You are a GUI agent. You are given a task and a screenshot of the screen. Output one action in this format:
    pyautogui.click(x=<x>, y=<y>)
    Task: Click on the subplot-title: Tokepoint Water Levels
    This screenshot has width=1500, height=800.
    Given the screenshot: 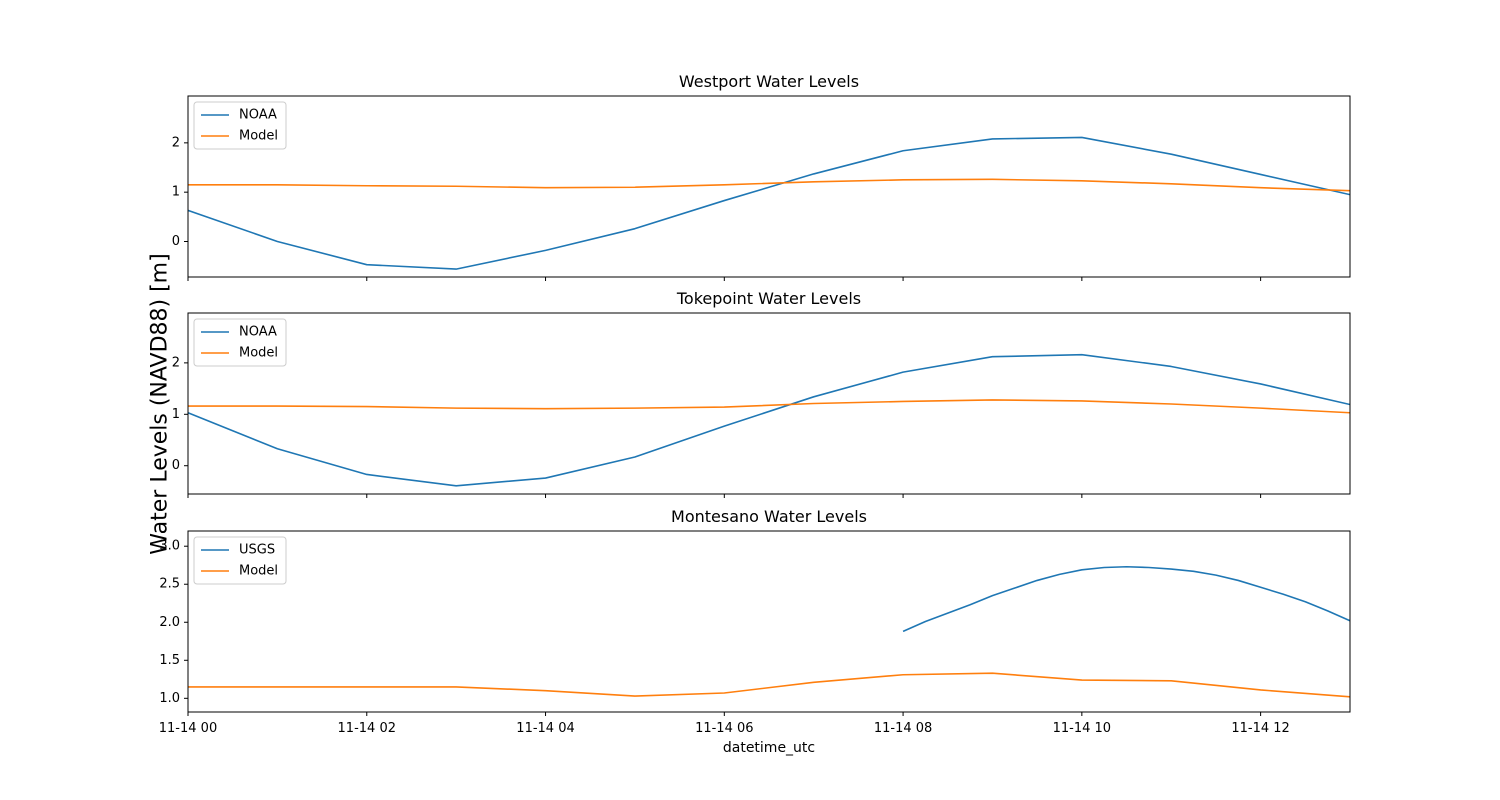 What is the action you would take?
    pyautogui.click(x=768, y=298)
    